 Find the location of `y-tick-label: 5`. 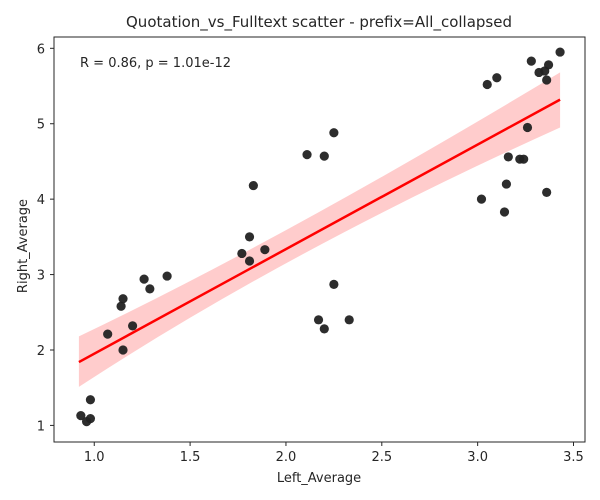

y-tick-label: 5 is located at coordinates (41, 125).